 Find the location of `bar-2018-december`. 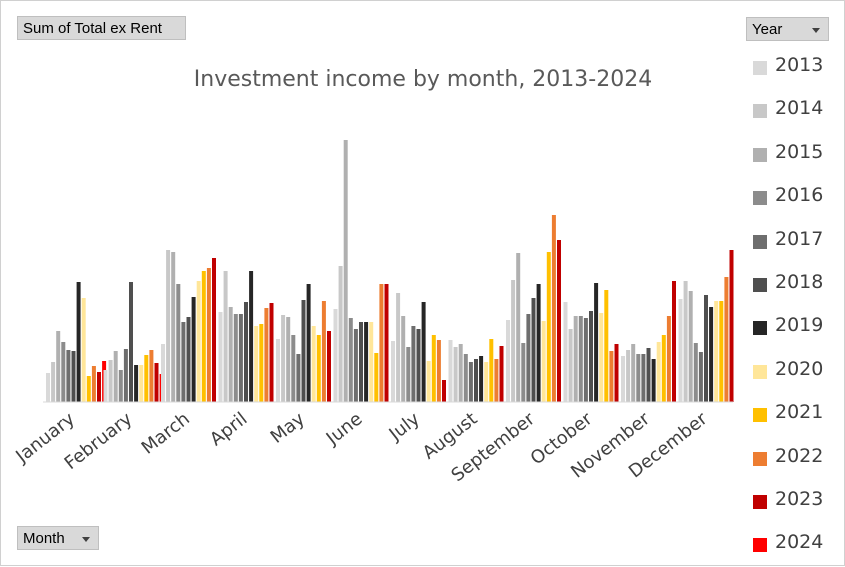

bar-2018-december is located at coordinates (706, 348).